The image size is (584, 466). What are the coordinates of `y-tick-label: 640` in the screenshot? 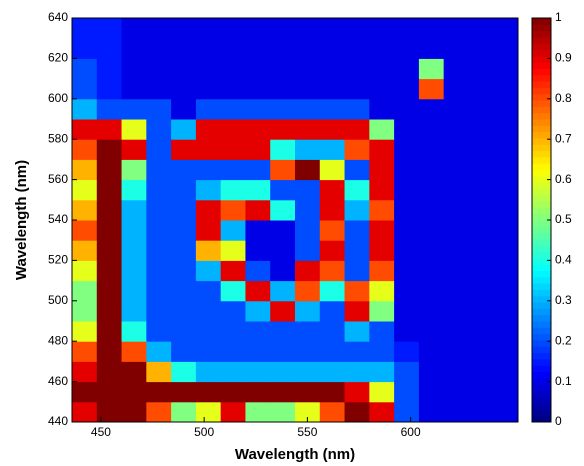 It's located at (58, 17).